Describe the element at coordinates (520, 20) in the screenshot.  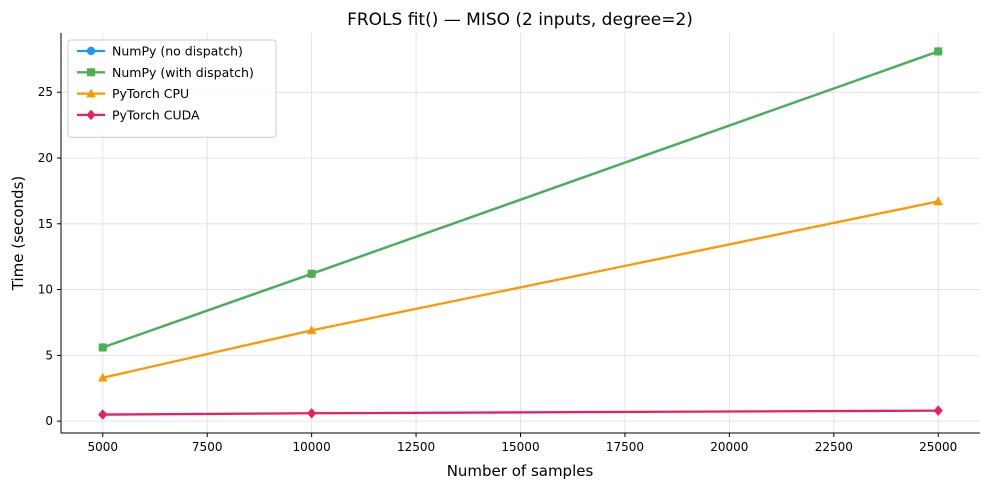
I see `chart-title: FROLS fit() — MISO (2 inputs, degree=2)` at that location.